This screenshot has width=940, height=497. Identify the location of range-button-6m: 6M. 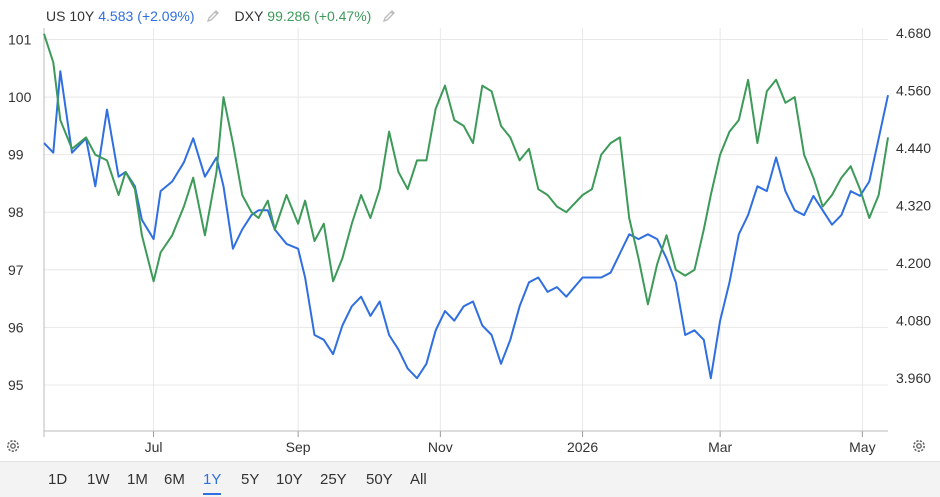
(174, 479).